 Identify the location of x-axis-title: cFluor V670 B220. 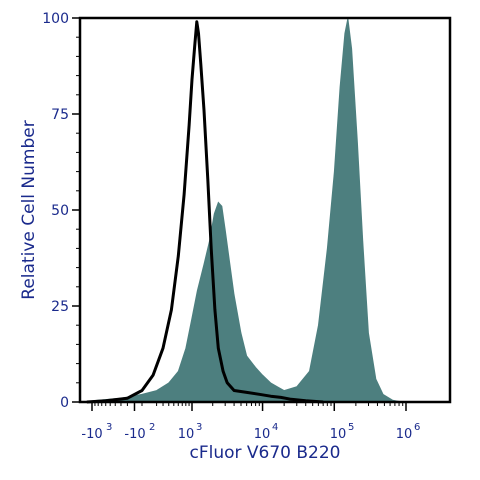
(264, 453).